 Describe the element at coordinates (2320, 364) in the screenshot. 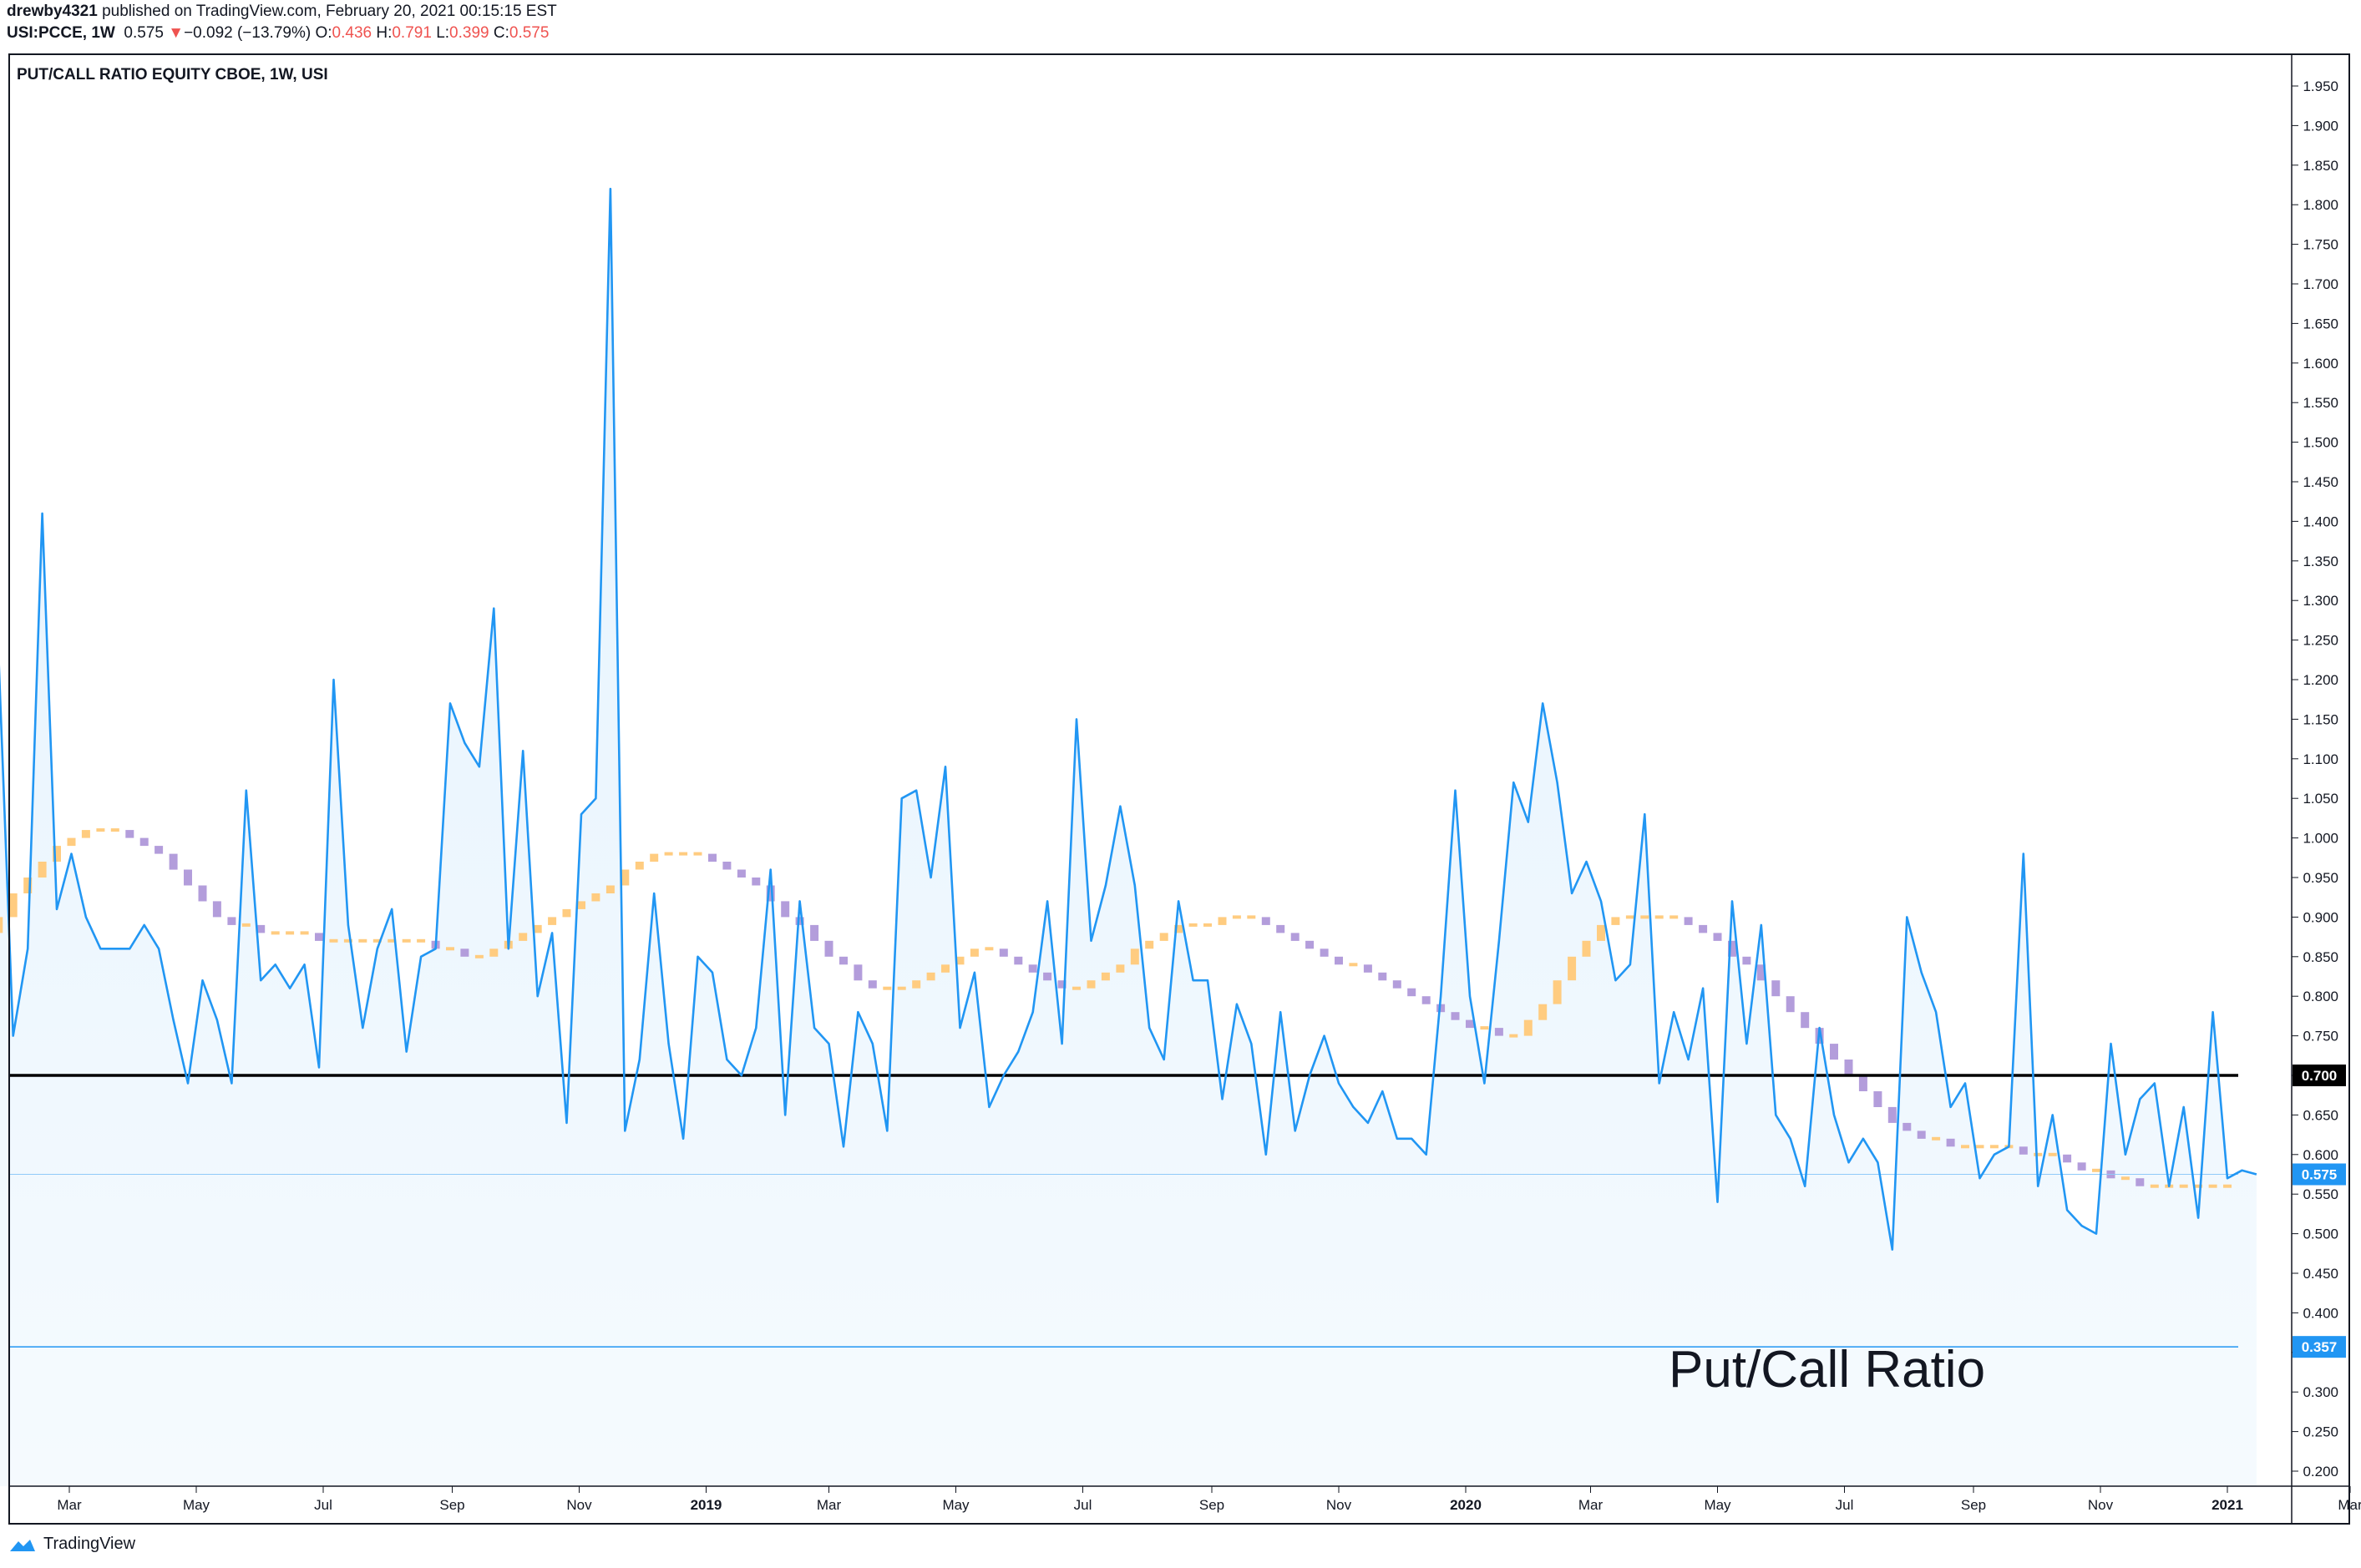

I see `y-tick-label: 1.600` at that location.